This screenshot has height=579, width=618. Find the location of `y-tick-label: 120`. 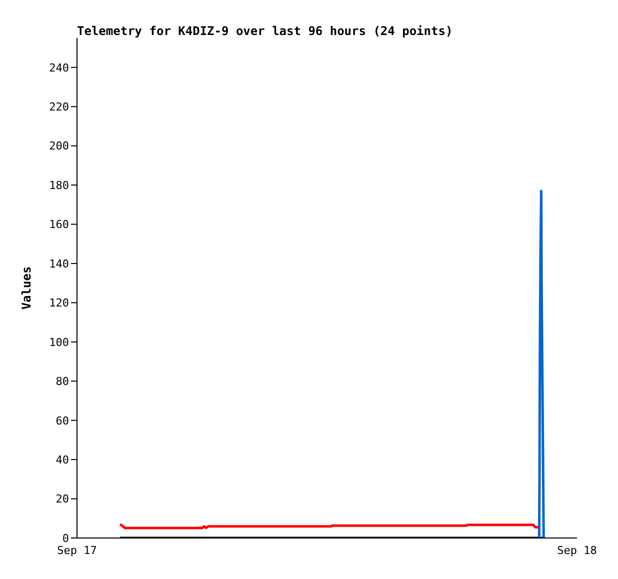

y-tick-label: 120 is located at coordinates (59, 303).